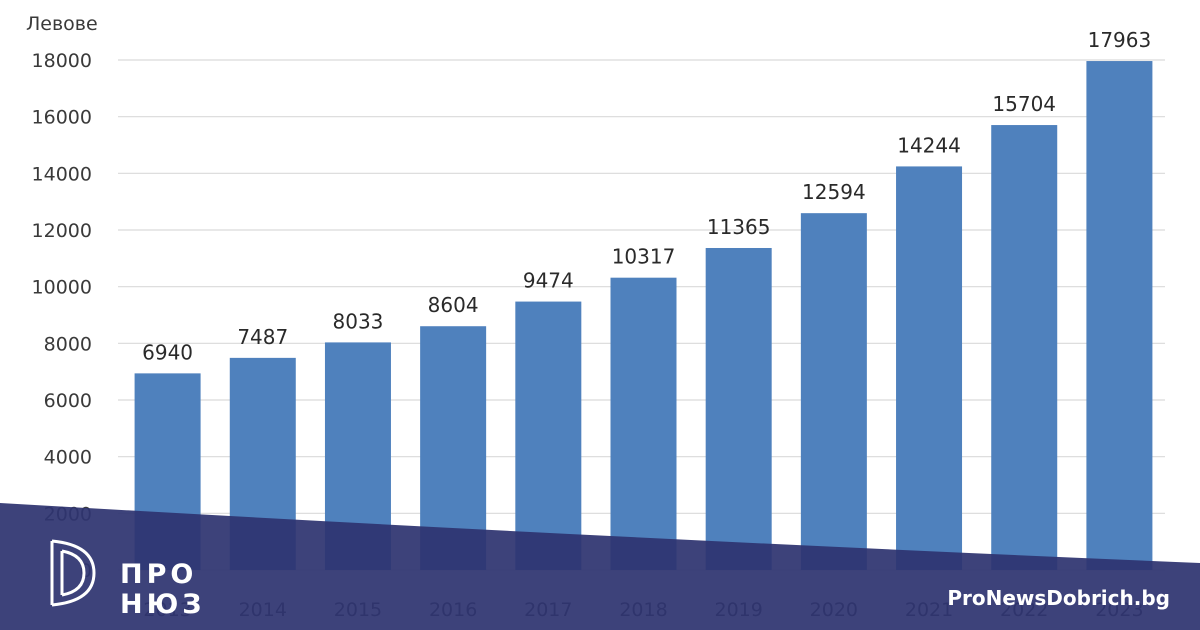 The height and width of the screenshot is (630, 1200). What do you see at coordinates (68, 458) in the screenshot?
I see `y-tick-label: 4000` at bounding box center [68, 458].